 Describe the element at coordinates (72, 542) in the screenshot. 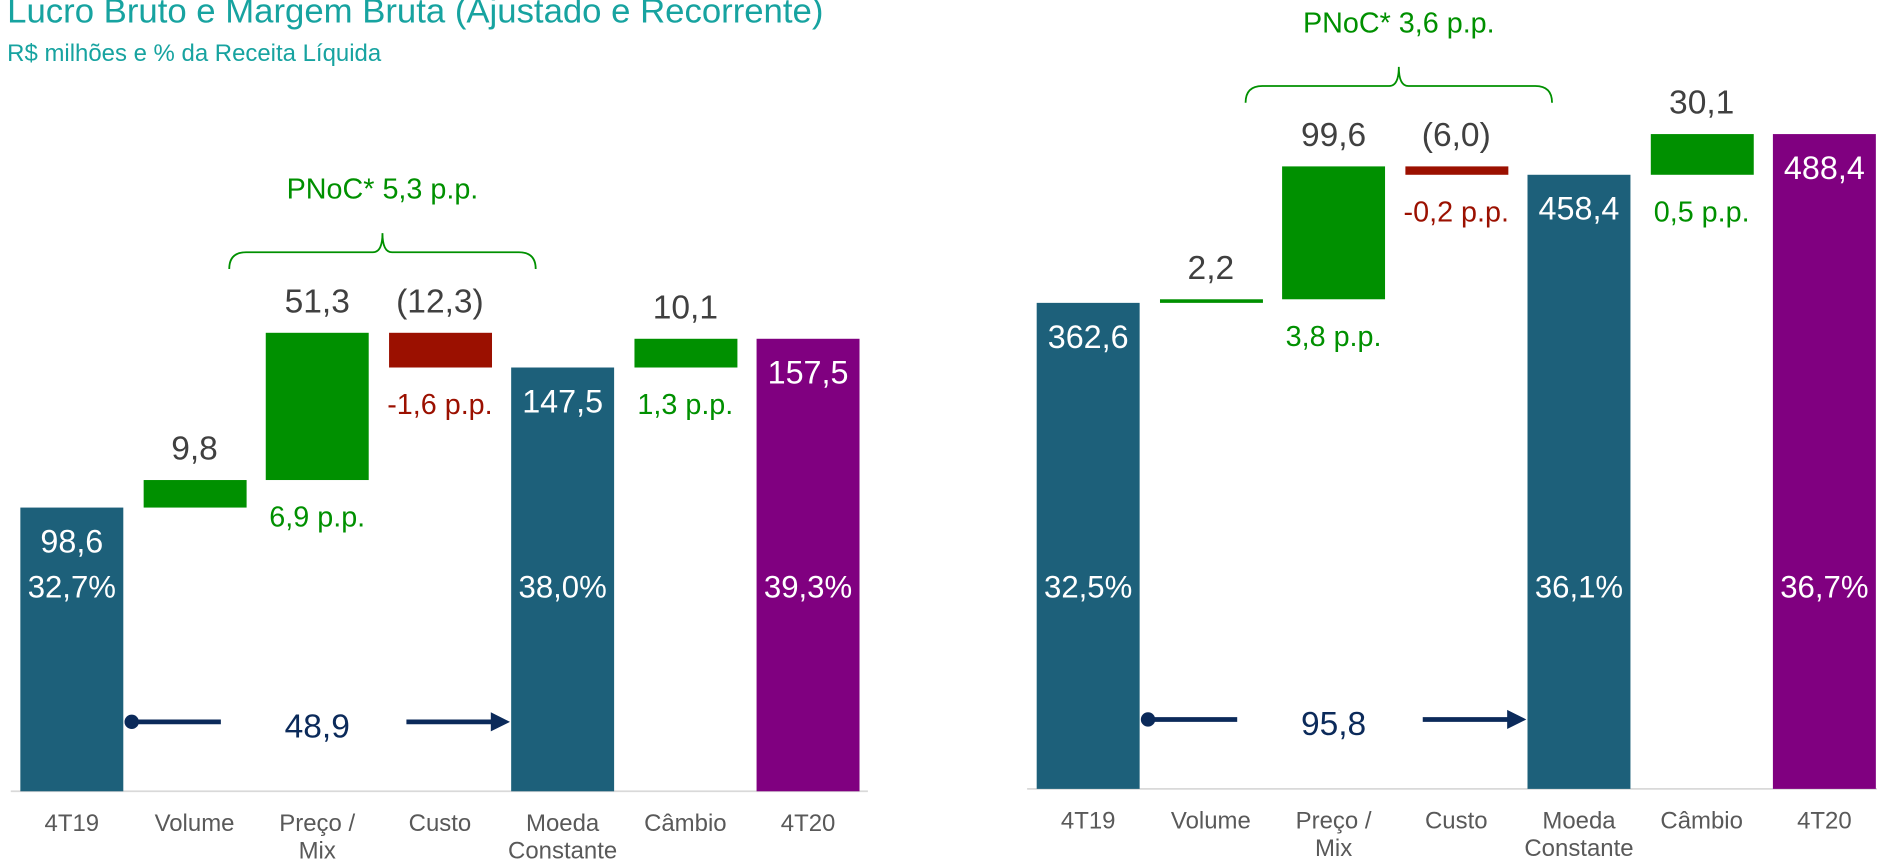

I see `value-label: 98,6` at that location.